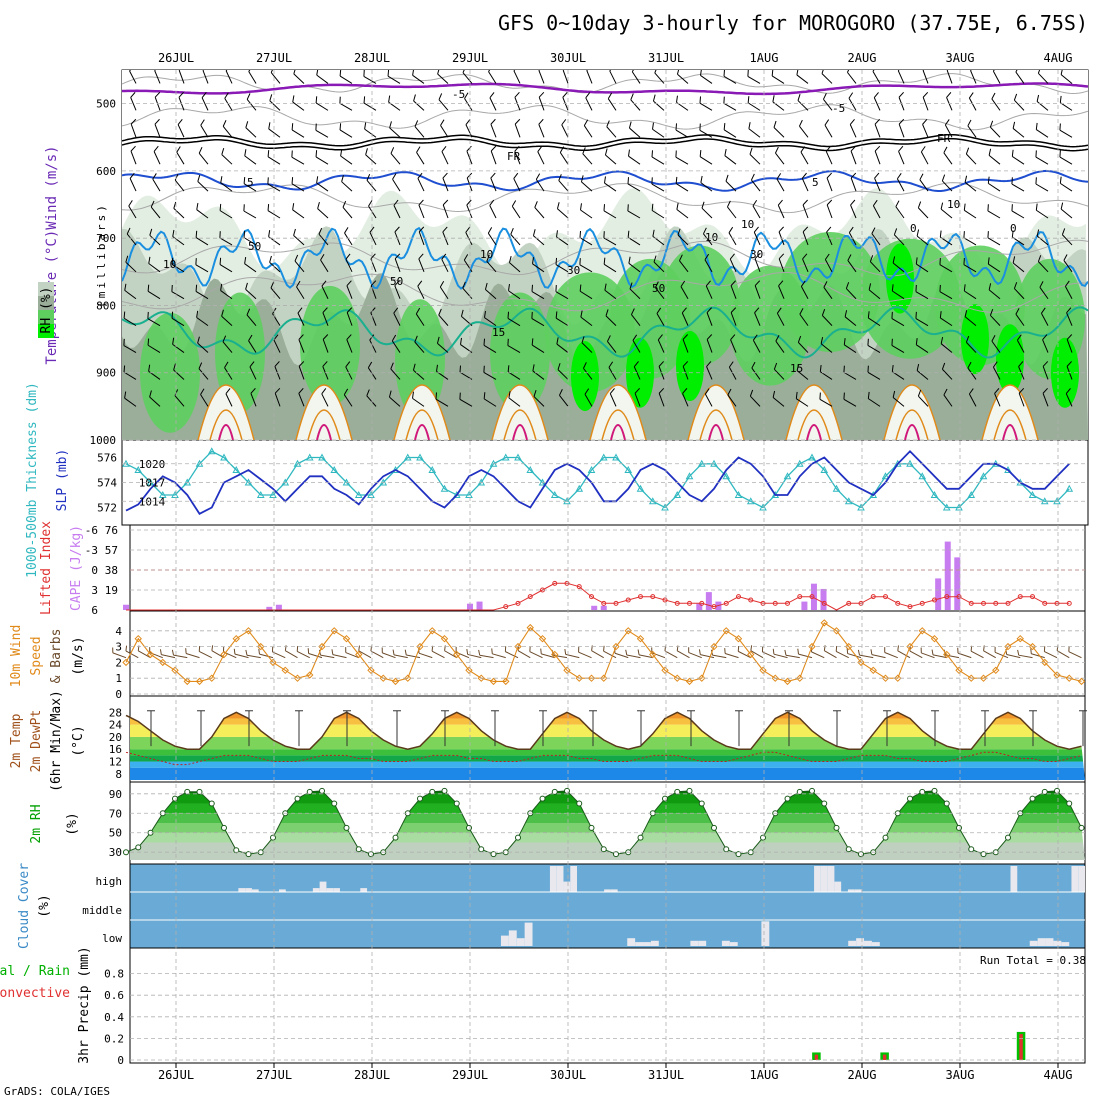 Image resolution: width=1100 pixels, height=1104 pixels. Describe the element at coordinates (747, 224) in the screenshot. I see `contour-label: 10` at that location.